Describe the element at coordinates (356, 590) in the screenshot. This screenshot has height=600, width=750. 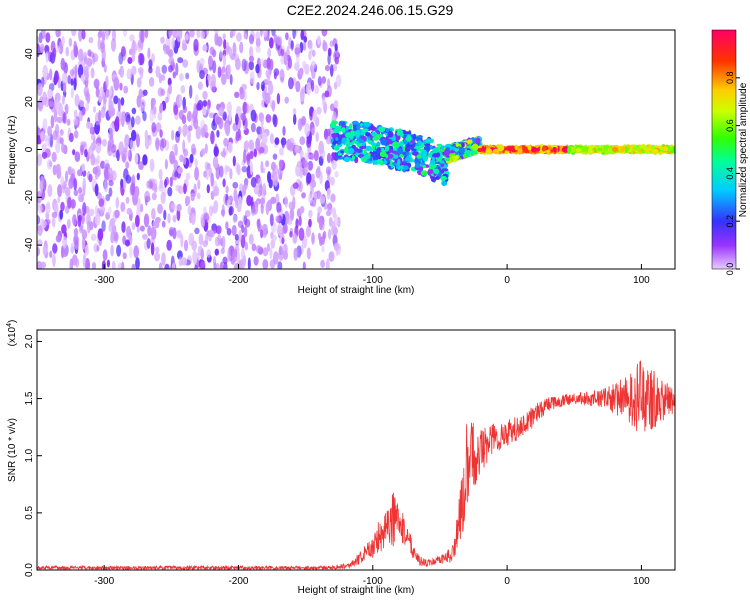
I see `snr-x-label: Height of straight line (km)` at that location.